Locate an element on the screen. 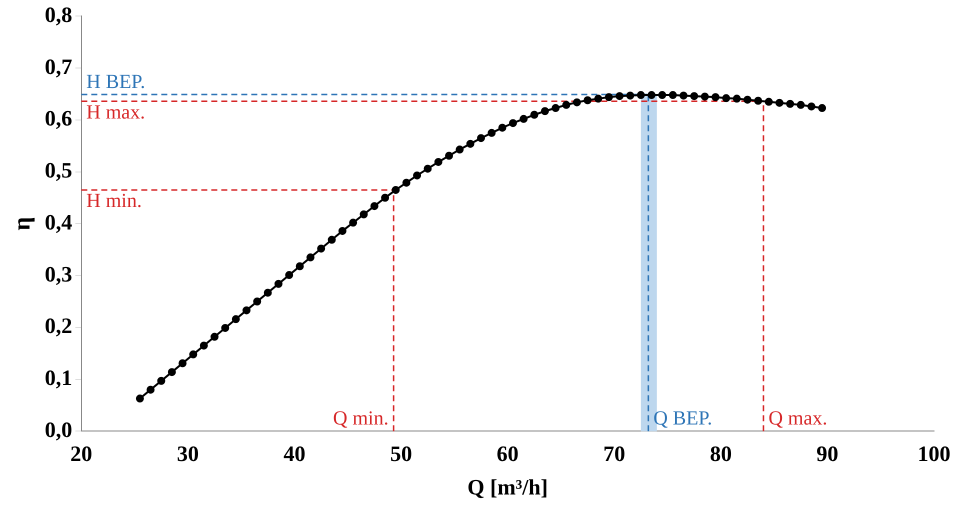 Image resolution: width=959 pixels, height=511 pixels. ref-line-label: H max. is located at coordinates (116, 113).